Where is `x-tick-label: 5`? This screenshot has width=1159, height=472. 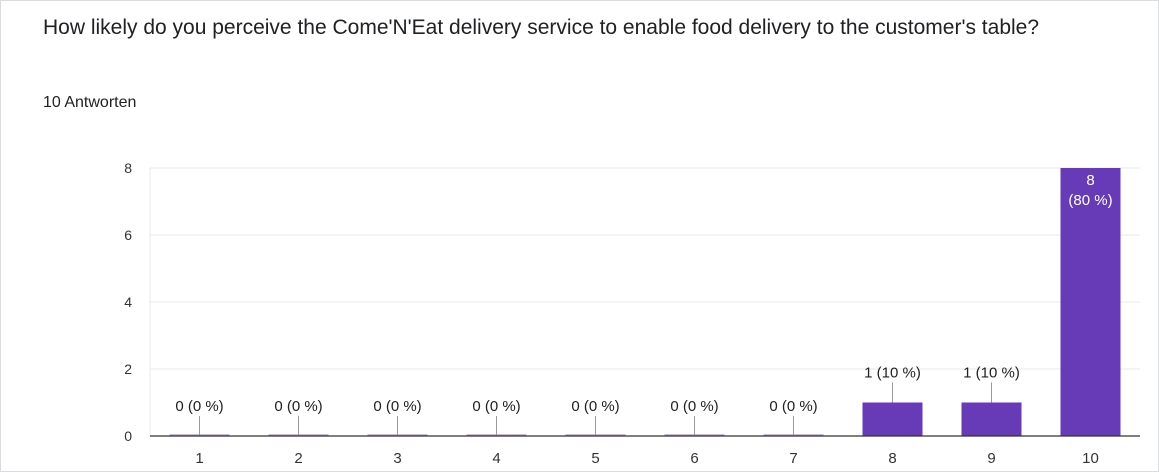 x-tick-label: 5 is located at coordinates (595, 458).